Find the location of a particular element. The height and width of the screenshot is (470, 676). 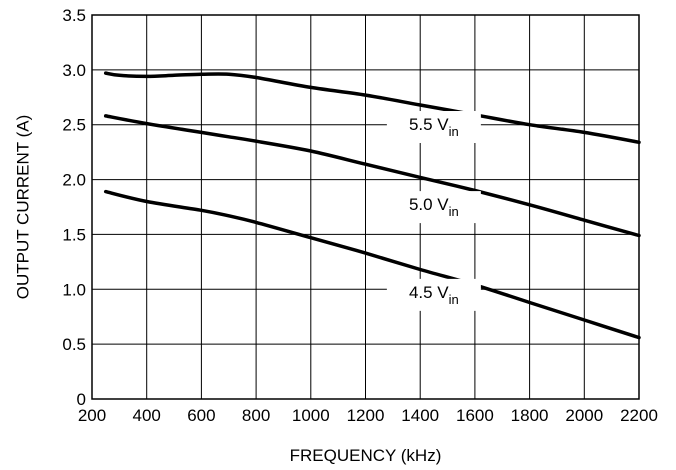

x-tick-label: 800 is located at coordinates (256, 415).